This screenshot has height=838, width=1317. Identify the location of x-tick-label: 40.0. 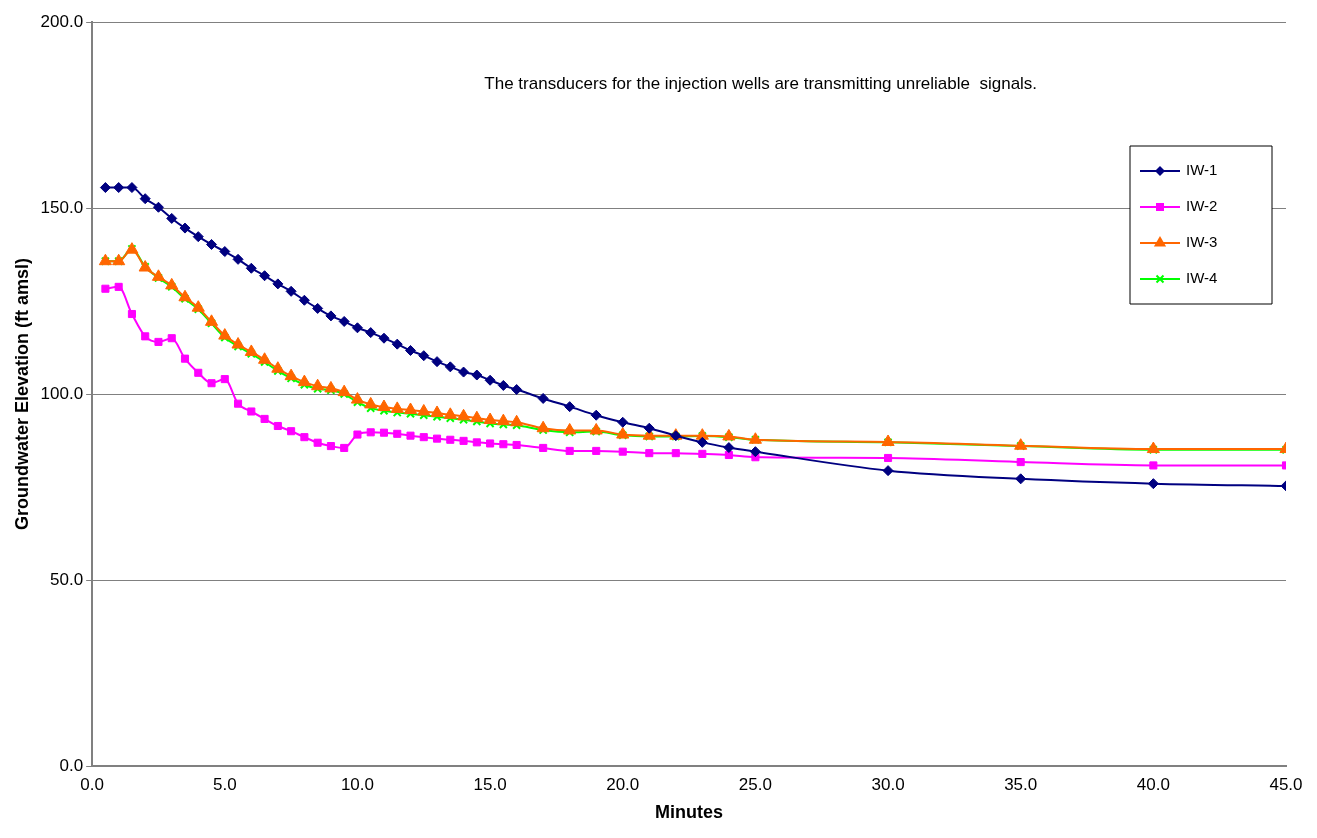
(1153, 784).